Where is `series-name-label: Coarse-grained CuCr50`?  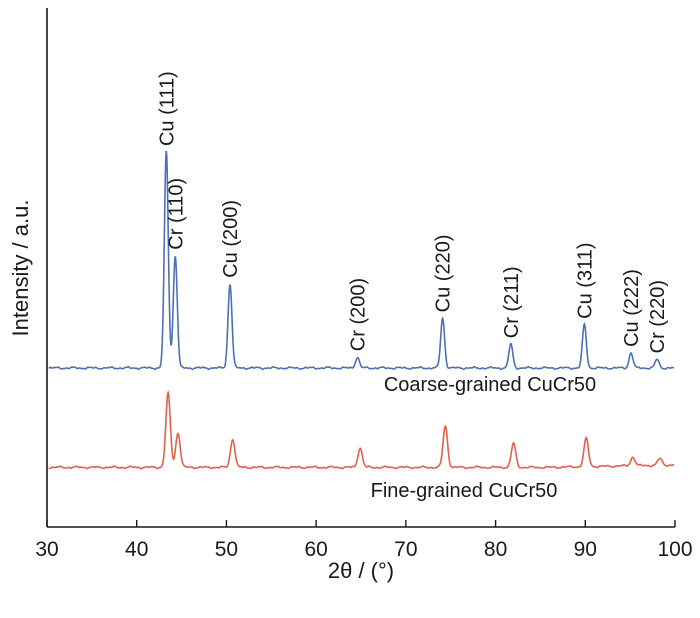 series-name-label: Coarse-grained CuCr50 is located at coordinates (490, 385).